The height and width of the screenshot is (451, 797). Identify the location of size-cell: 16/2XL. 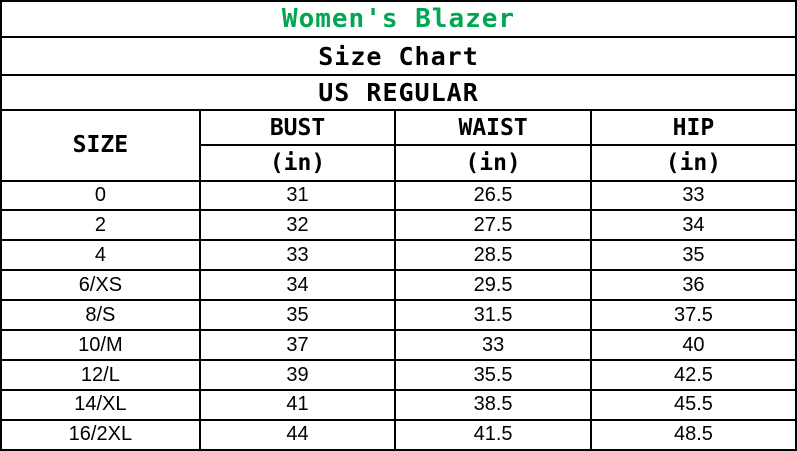
(100, 434).